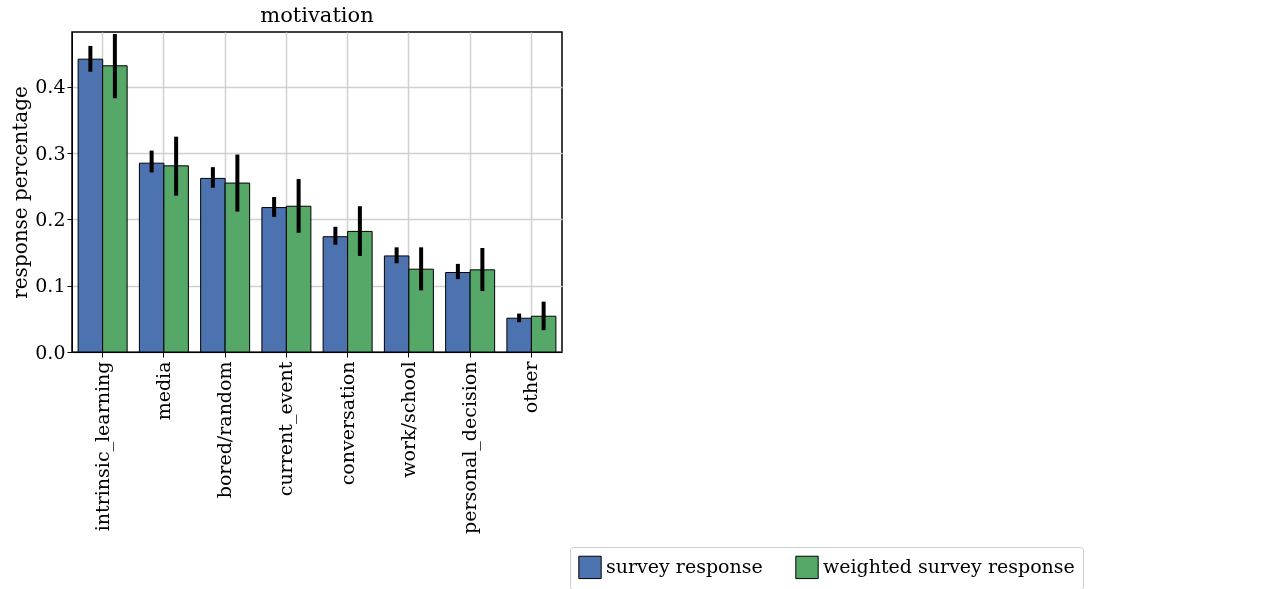 This screenshot has height=589, width=1261. I want to click on chart-title: motivation, so click(317, 14).